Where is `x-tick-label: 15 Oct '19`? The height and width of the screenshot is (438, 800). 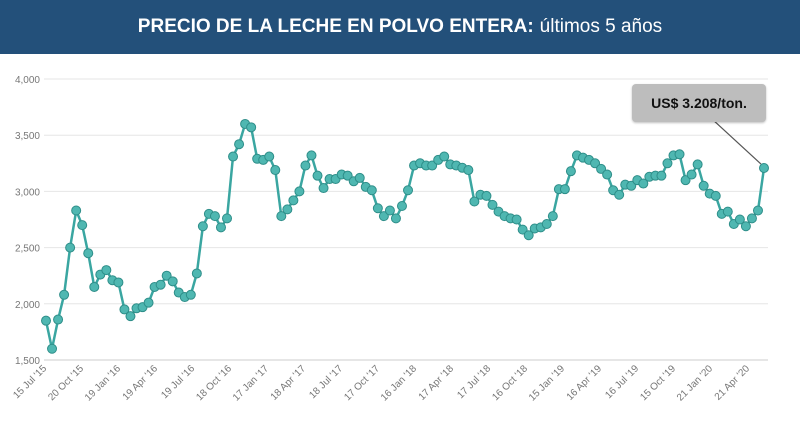 x-tick-label: 15 Oct '19 is located at coordinates (658, 383).